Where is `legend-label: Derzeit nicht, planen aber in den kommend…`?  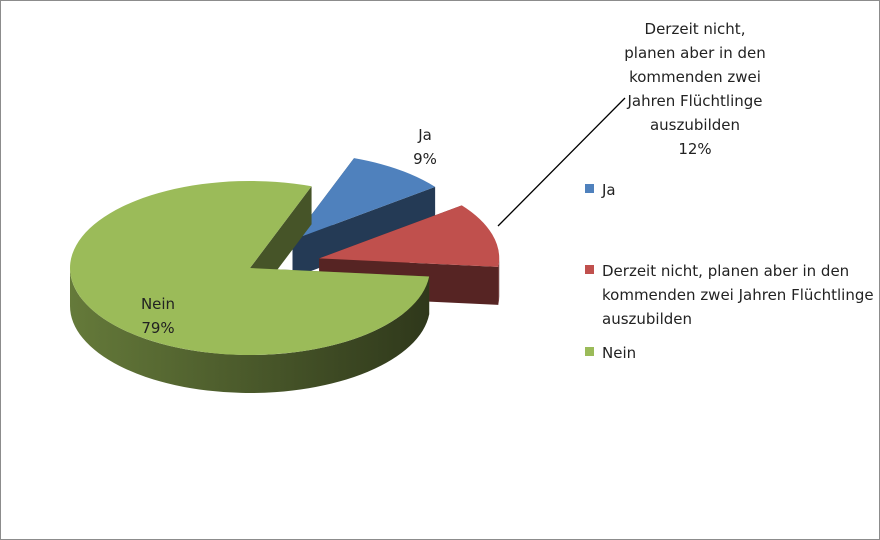
legend-label: Derzeit nicht, planen aber in den kommend… is located at coordinates (738, 295).